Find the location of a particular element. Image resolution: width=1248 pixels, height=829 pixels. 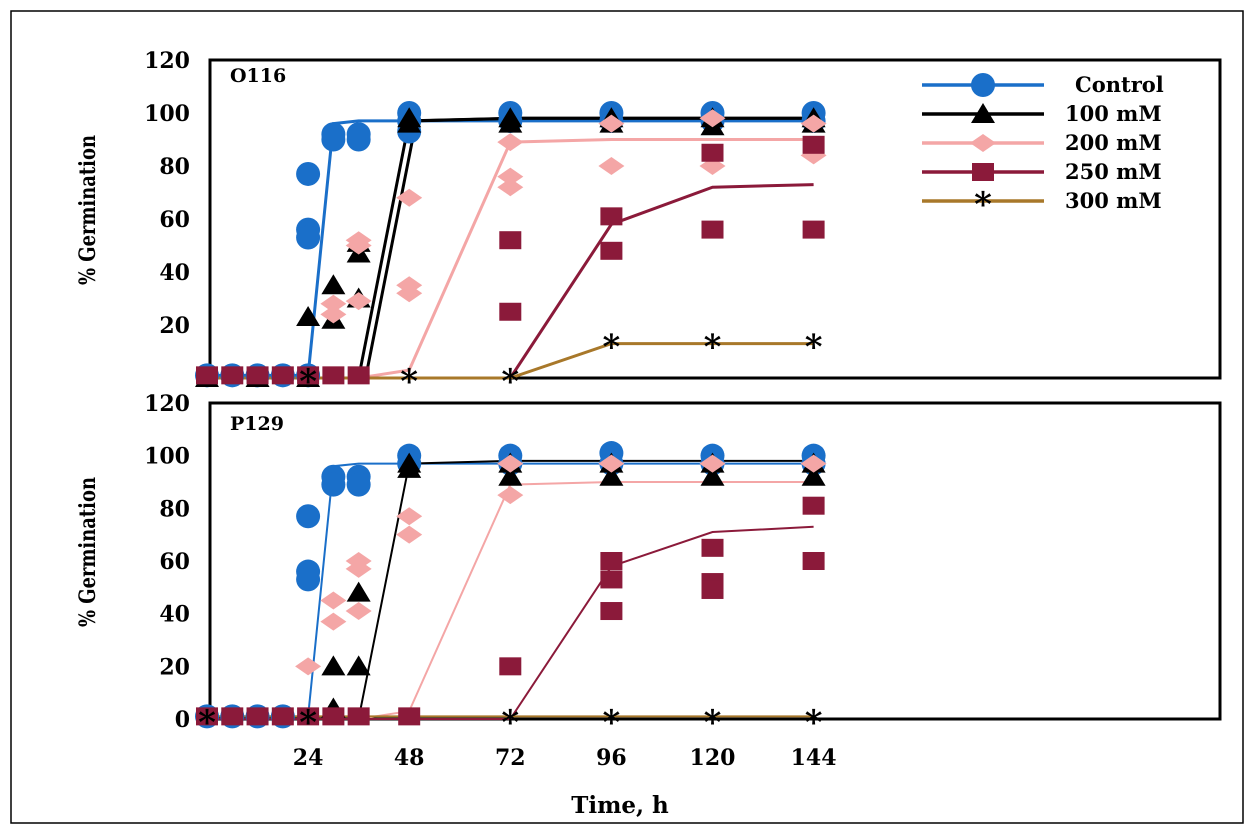

y-tick-label: 20 is located at coordinates (174, 326).